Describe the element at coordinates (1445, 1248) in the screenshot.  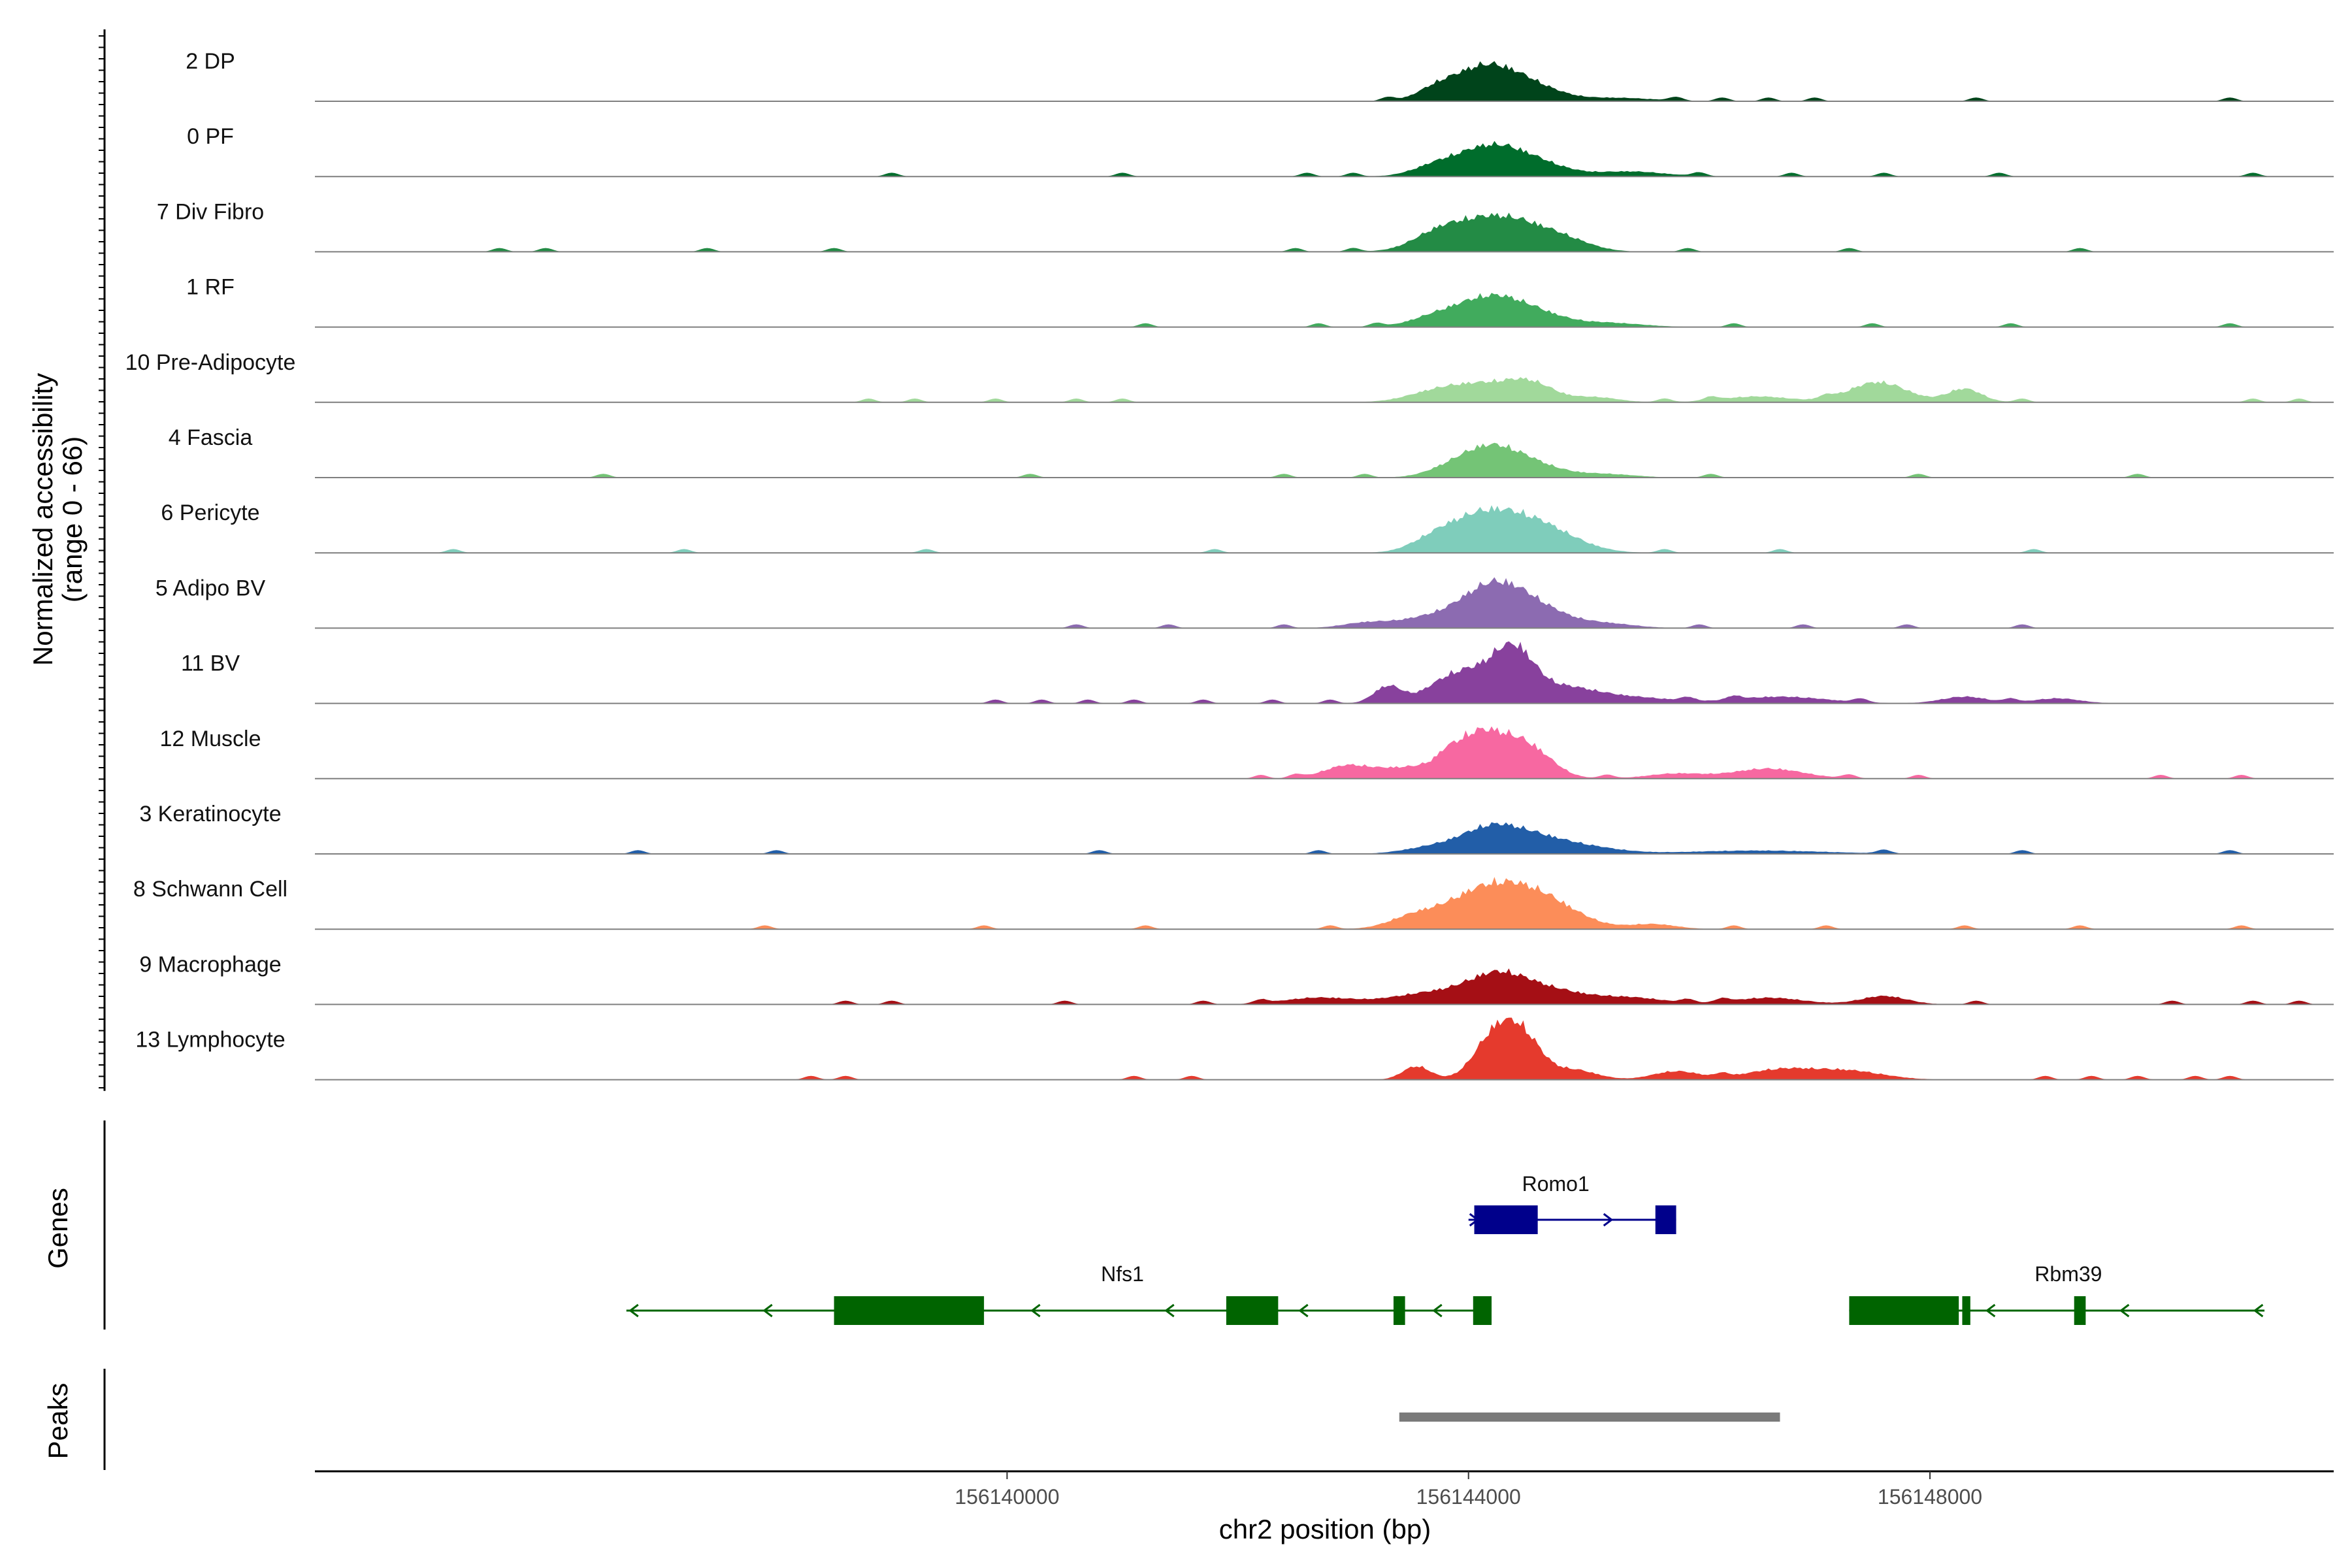
I see `gene-layer: Romo1 Nfs1 Rbm39` at that location.